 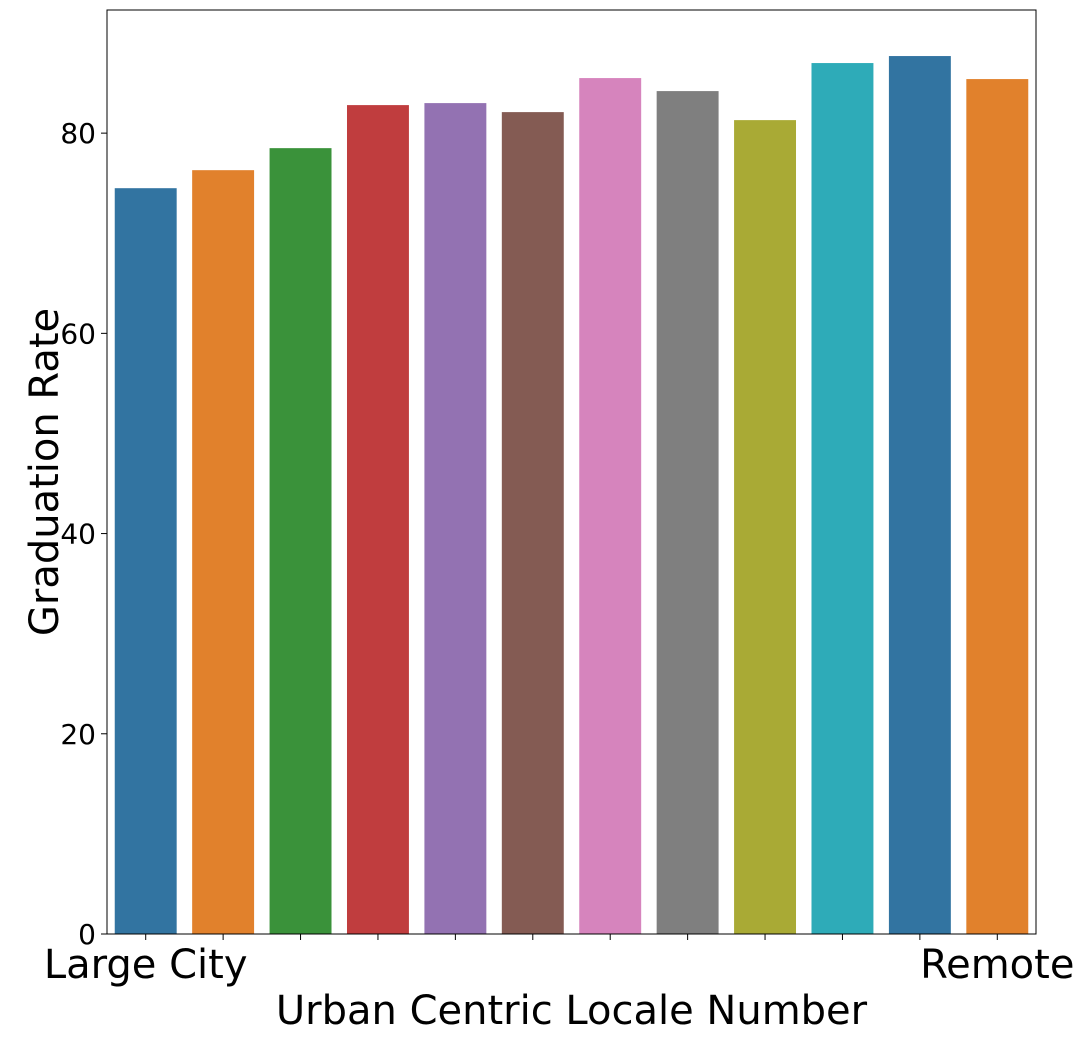 What do you see at coordinates (997, 965) in the screenshot?
I see `x-tick-label: Remote` at bounding box center [997, 965].